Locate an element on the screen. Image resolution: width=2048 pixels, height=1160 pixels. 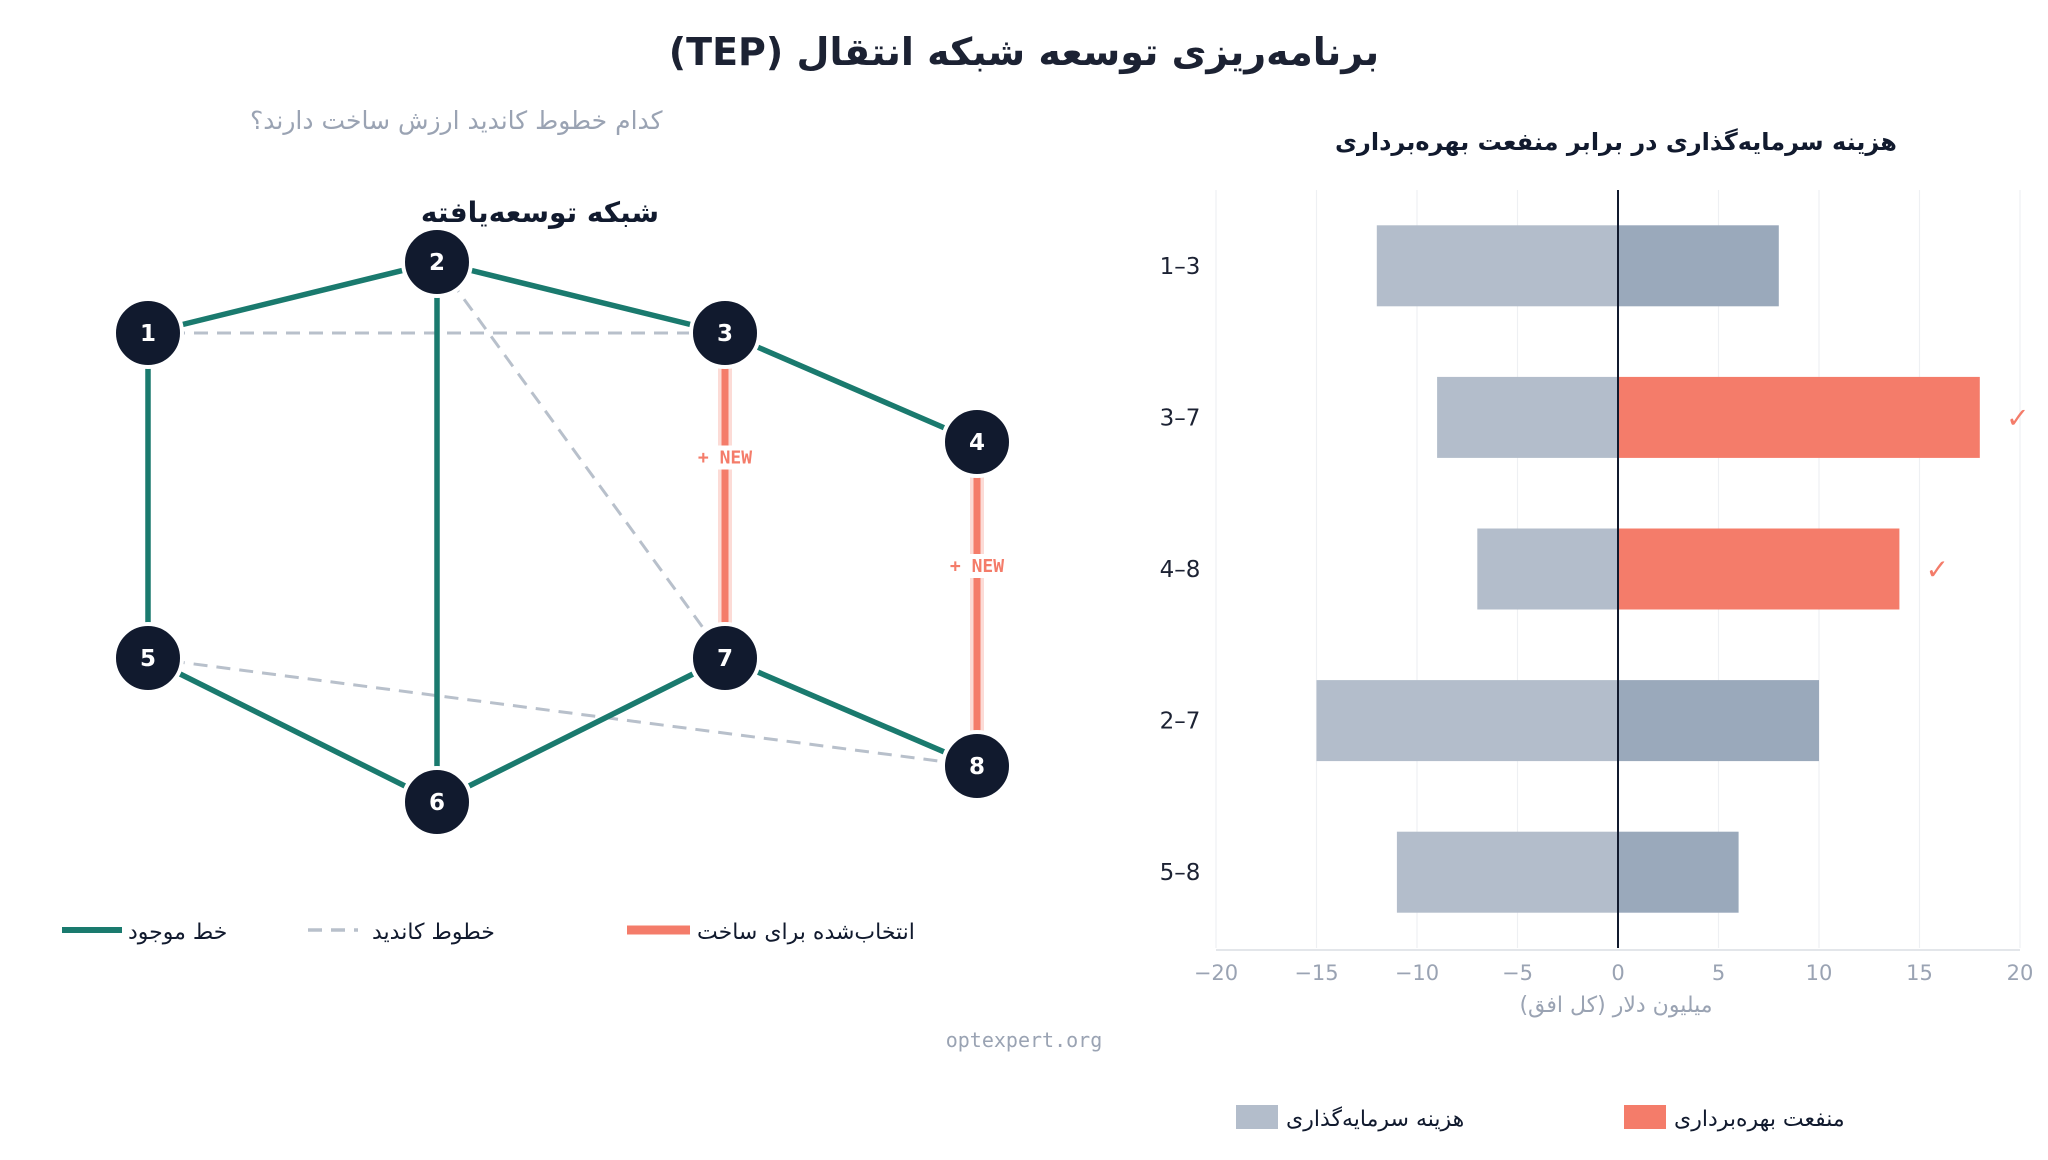
y-tick-label: 5–8 is located at coordinates (1180, 873).